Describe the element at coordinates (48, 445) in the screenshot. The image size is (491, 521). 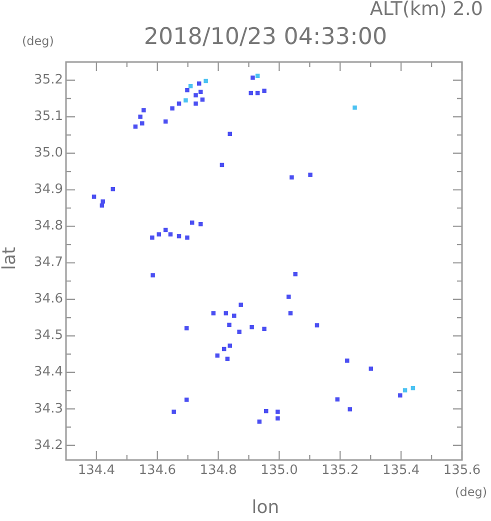
I see `y-tick-label: 34.2` at that location.